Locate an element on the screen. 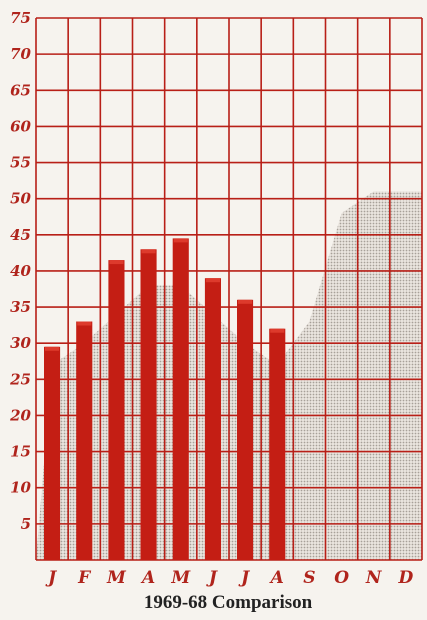 This screenshot has width=427, height=620. x-tick-label-10: N is located at coordinates (374, 578).